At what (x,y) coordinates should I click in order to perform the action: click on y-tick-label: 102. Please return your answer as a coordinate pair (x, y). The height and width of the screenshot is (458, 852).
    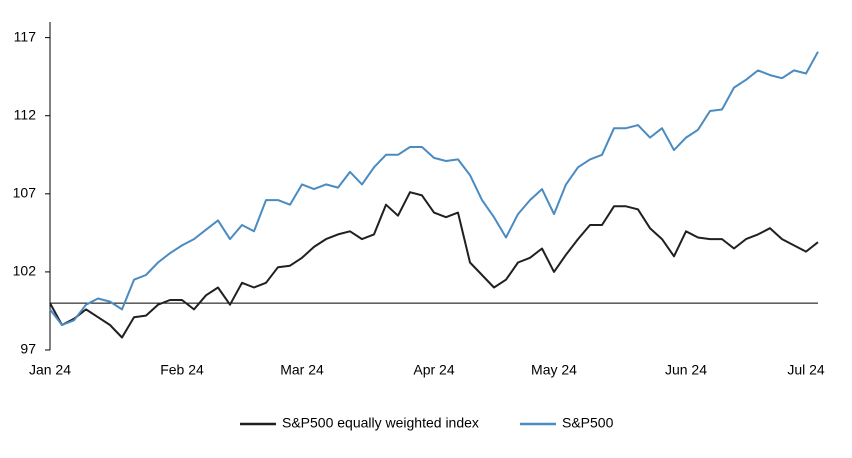
    Looking at the image, I should click on (25, 271).